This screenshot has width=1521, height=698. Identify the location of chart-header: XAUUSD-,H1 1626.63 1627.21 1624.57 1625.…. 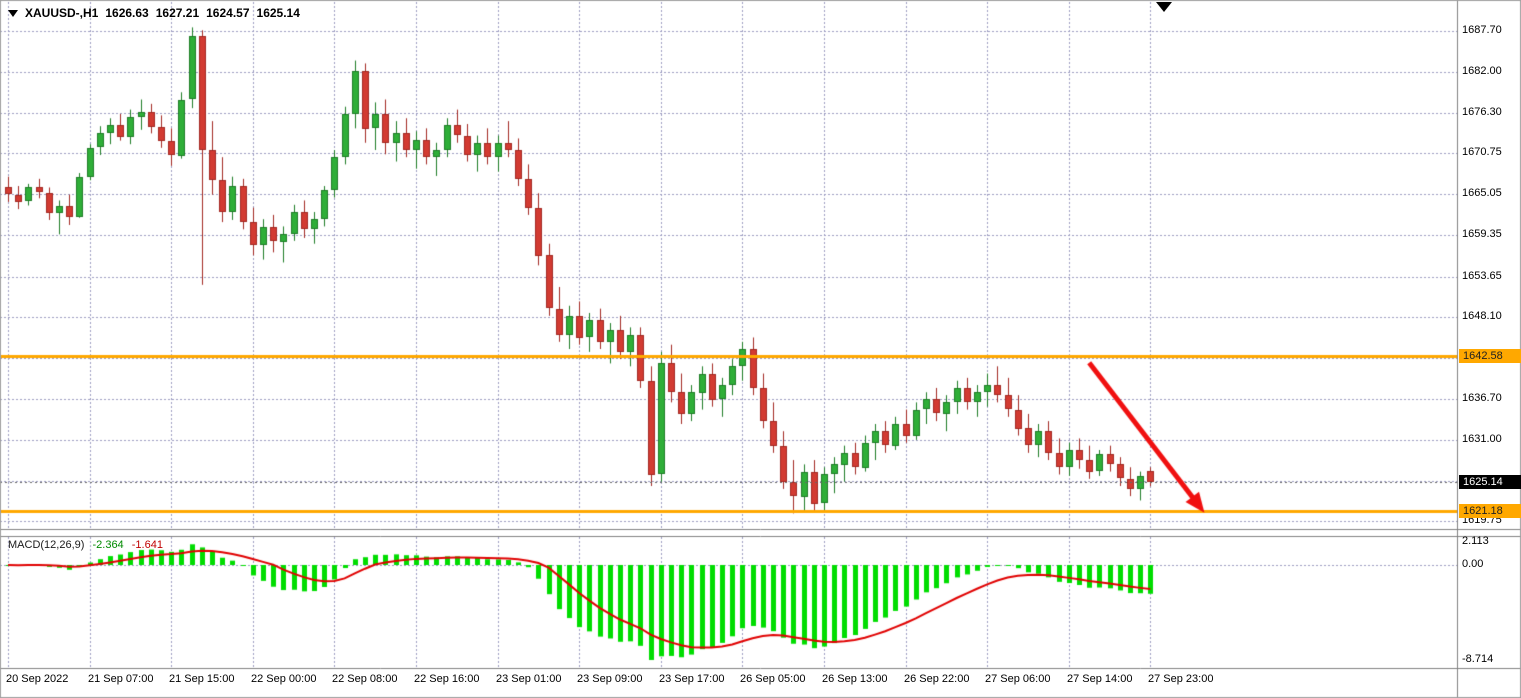
(154, 13).